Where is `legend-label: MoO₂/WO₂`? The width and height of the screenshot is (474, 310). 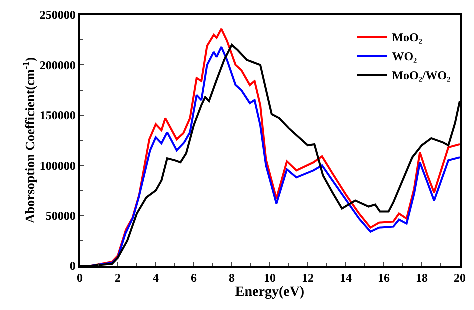
legend-label: MoO₂/WO₂ is located at coordinates (422, 75).